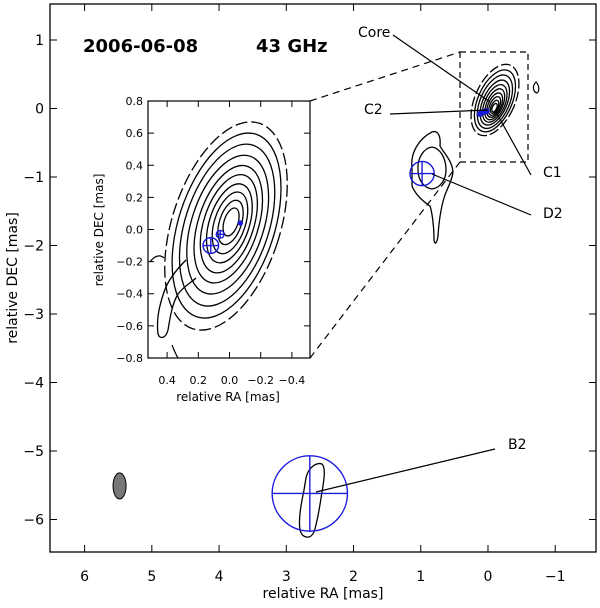  Describe the element at coordinates (260, 380) in the screenshot. I see `inset-x-tick-label: −0.2` at that location.